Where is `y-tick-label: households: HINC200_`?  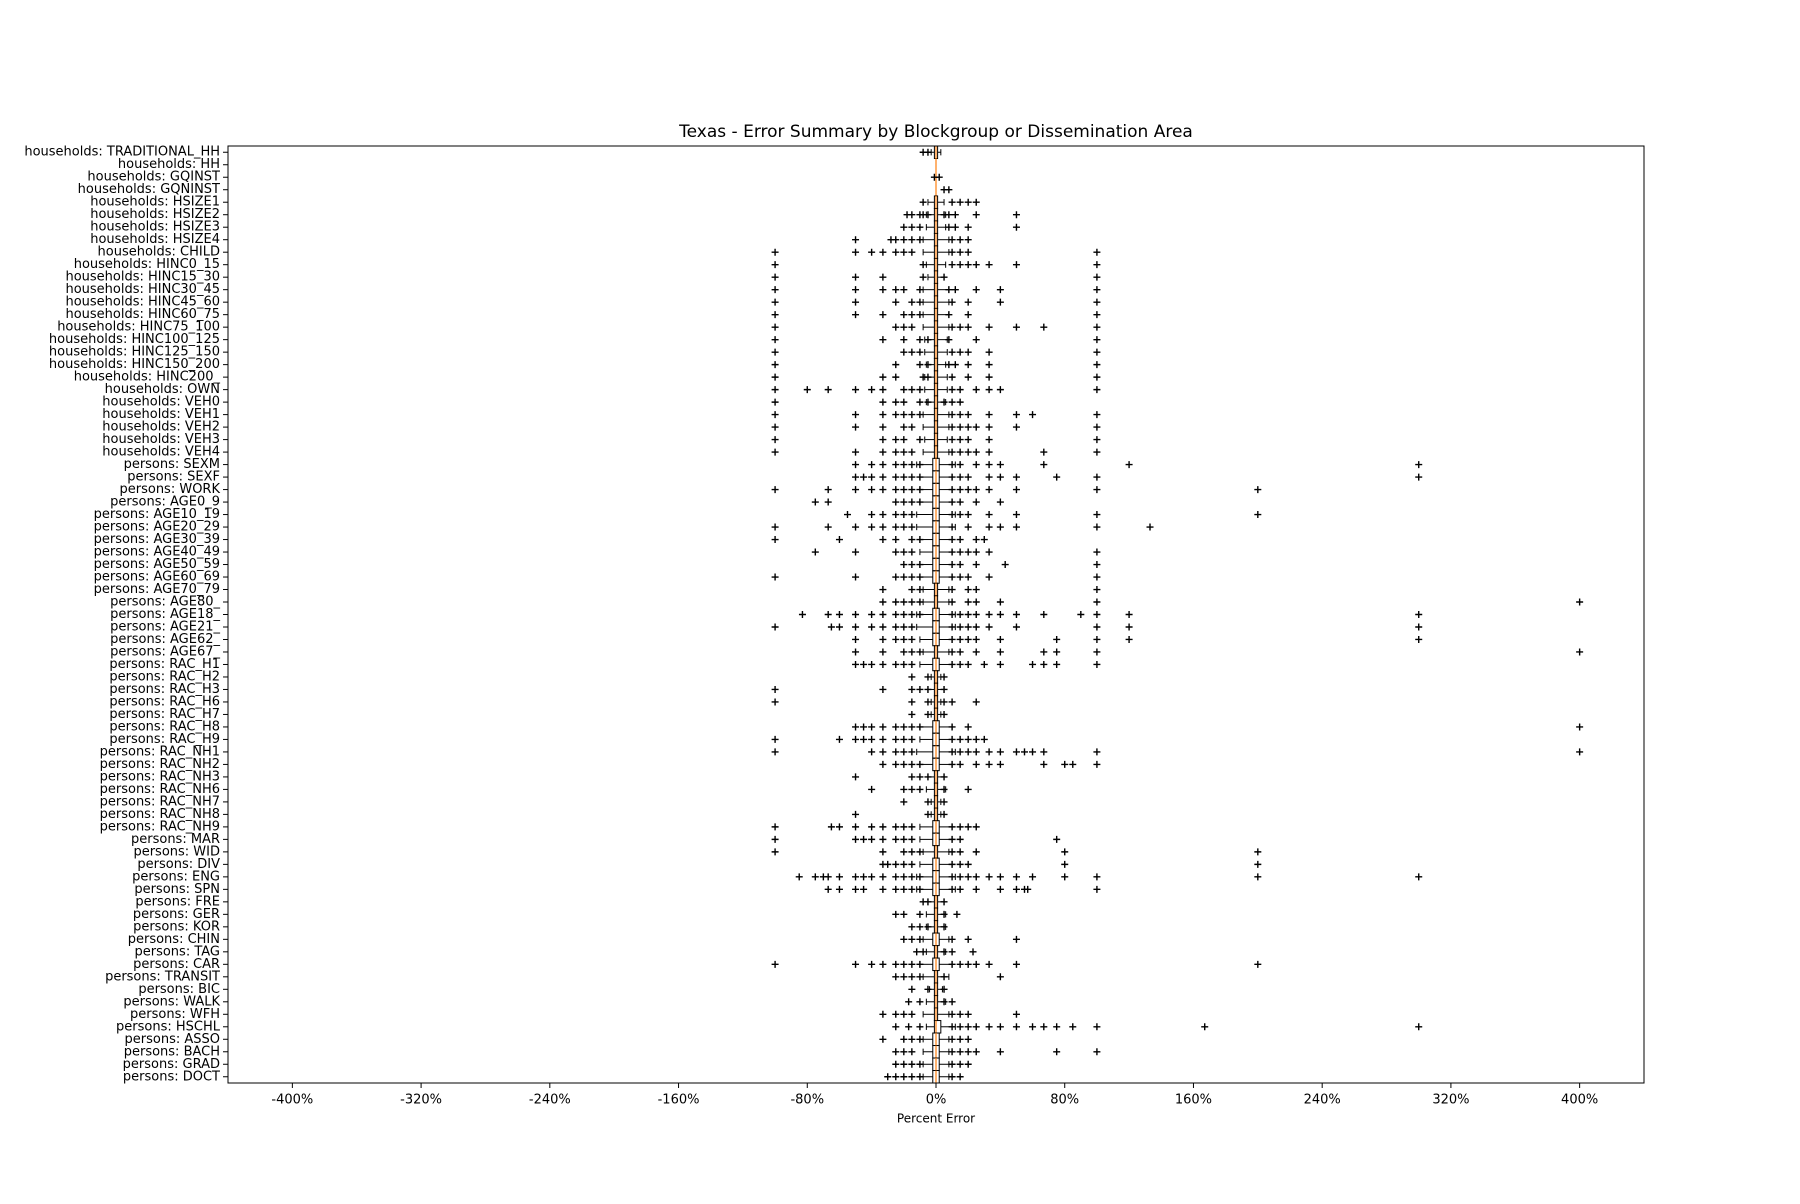
y-tick-label: households: HINC200_ is located at coordinates (147, 377).